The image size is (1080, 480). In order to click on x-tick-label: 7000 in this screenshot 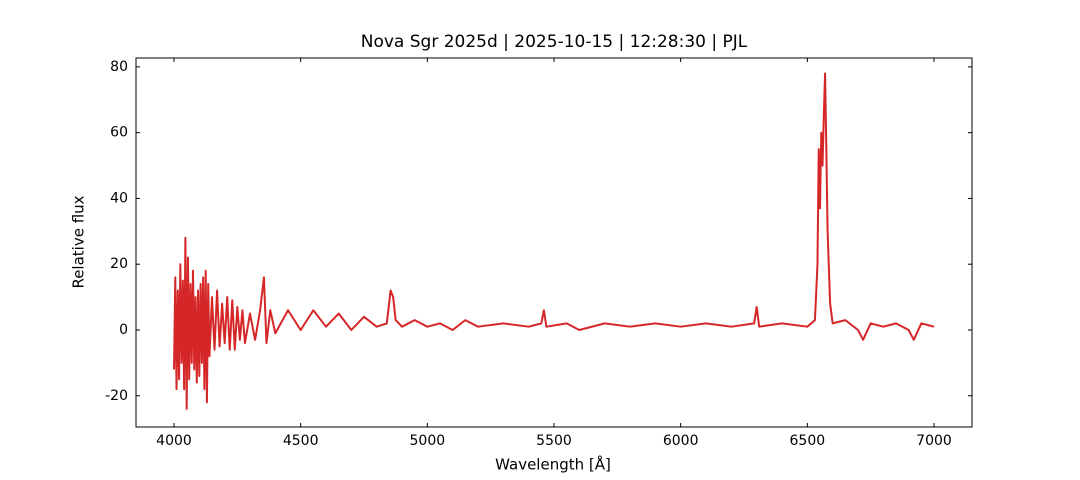, I will do `click(934, 441)`.